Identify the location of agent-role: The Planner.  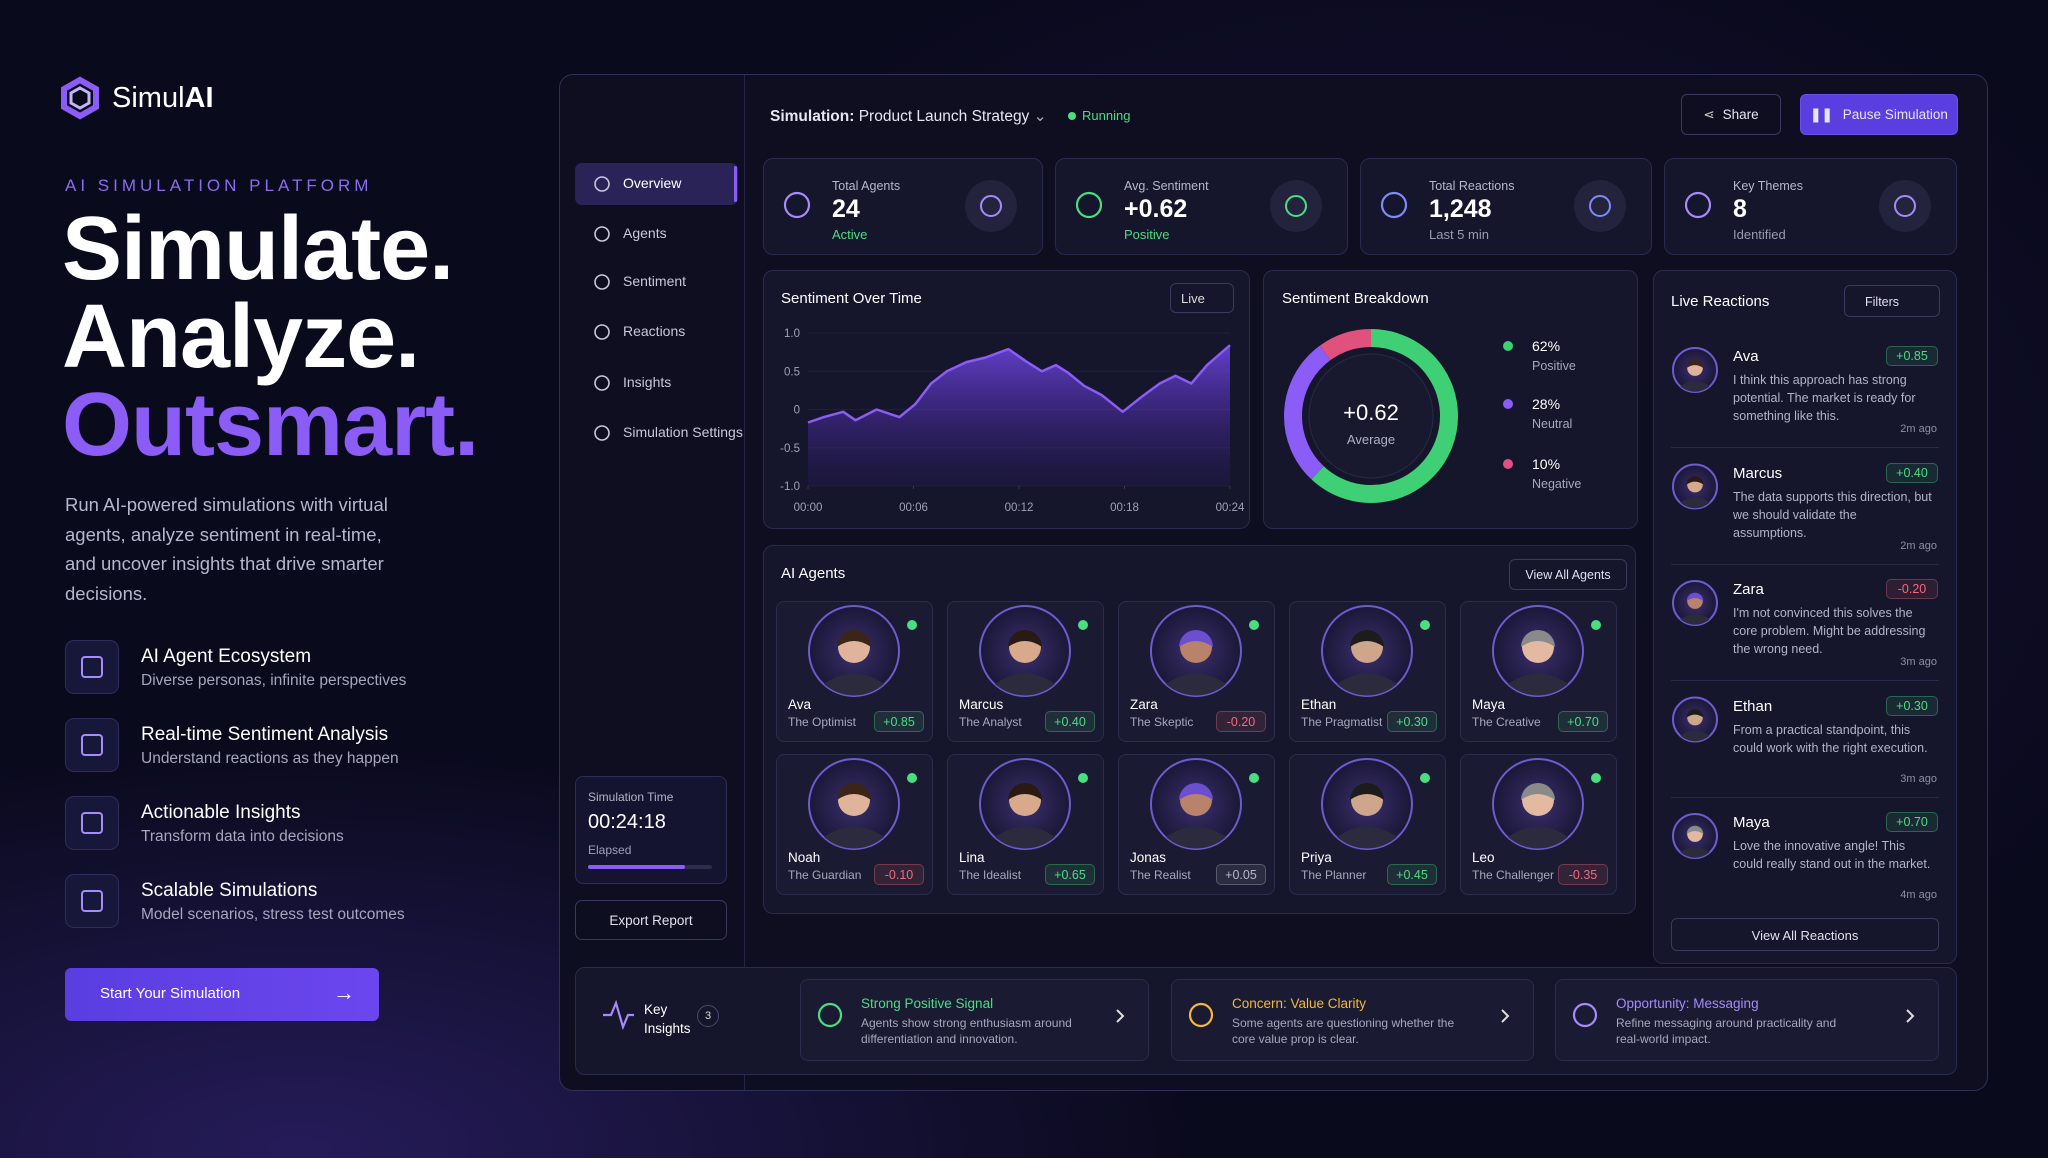
(1334, 875).